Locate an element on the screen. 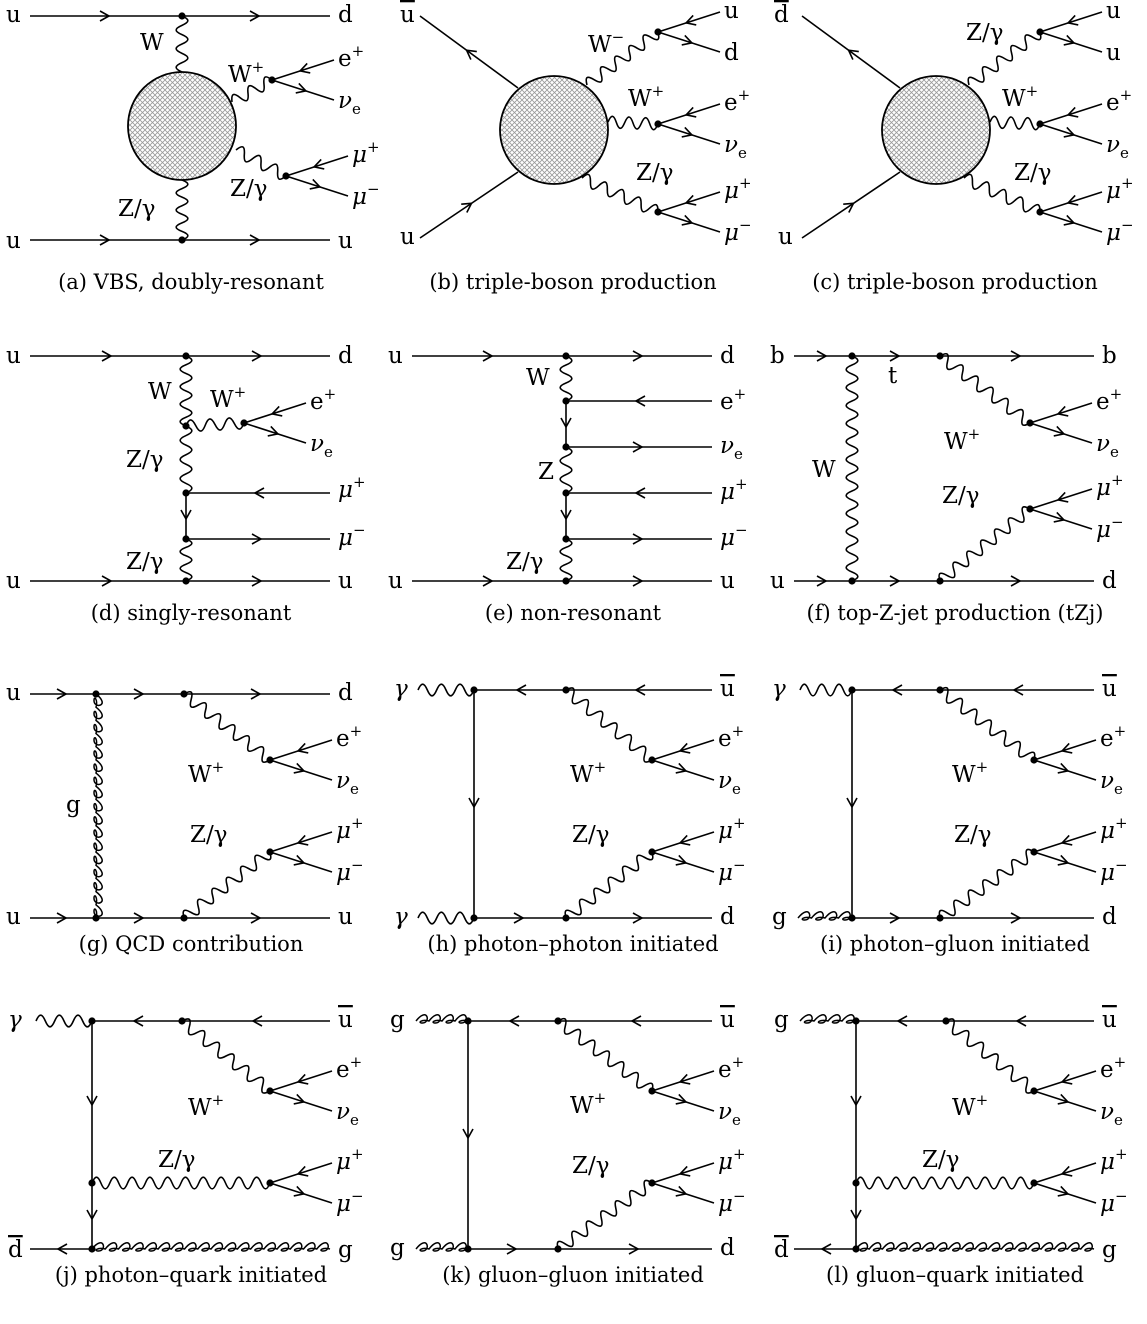 The image size is (1147, 1324). diagram-d-svg: e+νeu du uW W+Z/γZ/γμ+μ− is located at coordinates (186, 468).